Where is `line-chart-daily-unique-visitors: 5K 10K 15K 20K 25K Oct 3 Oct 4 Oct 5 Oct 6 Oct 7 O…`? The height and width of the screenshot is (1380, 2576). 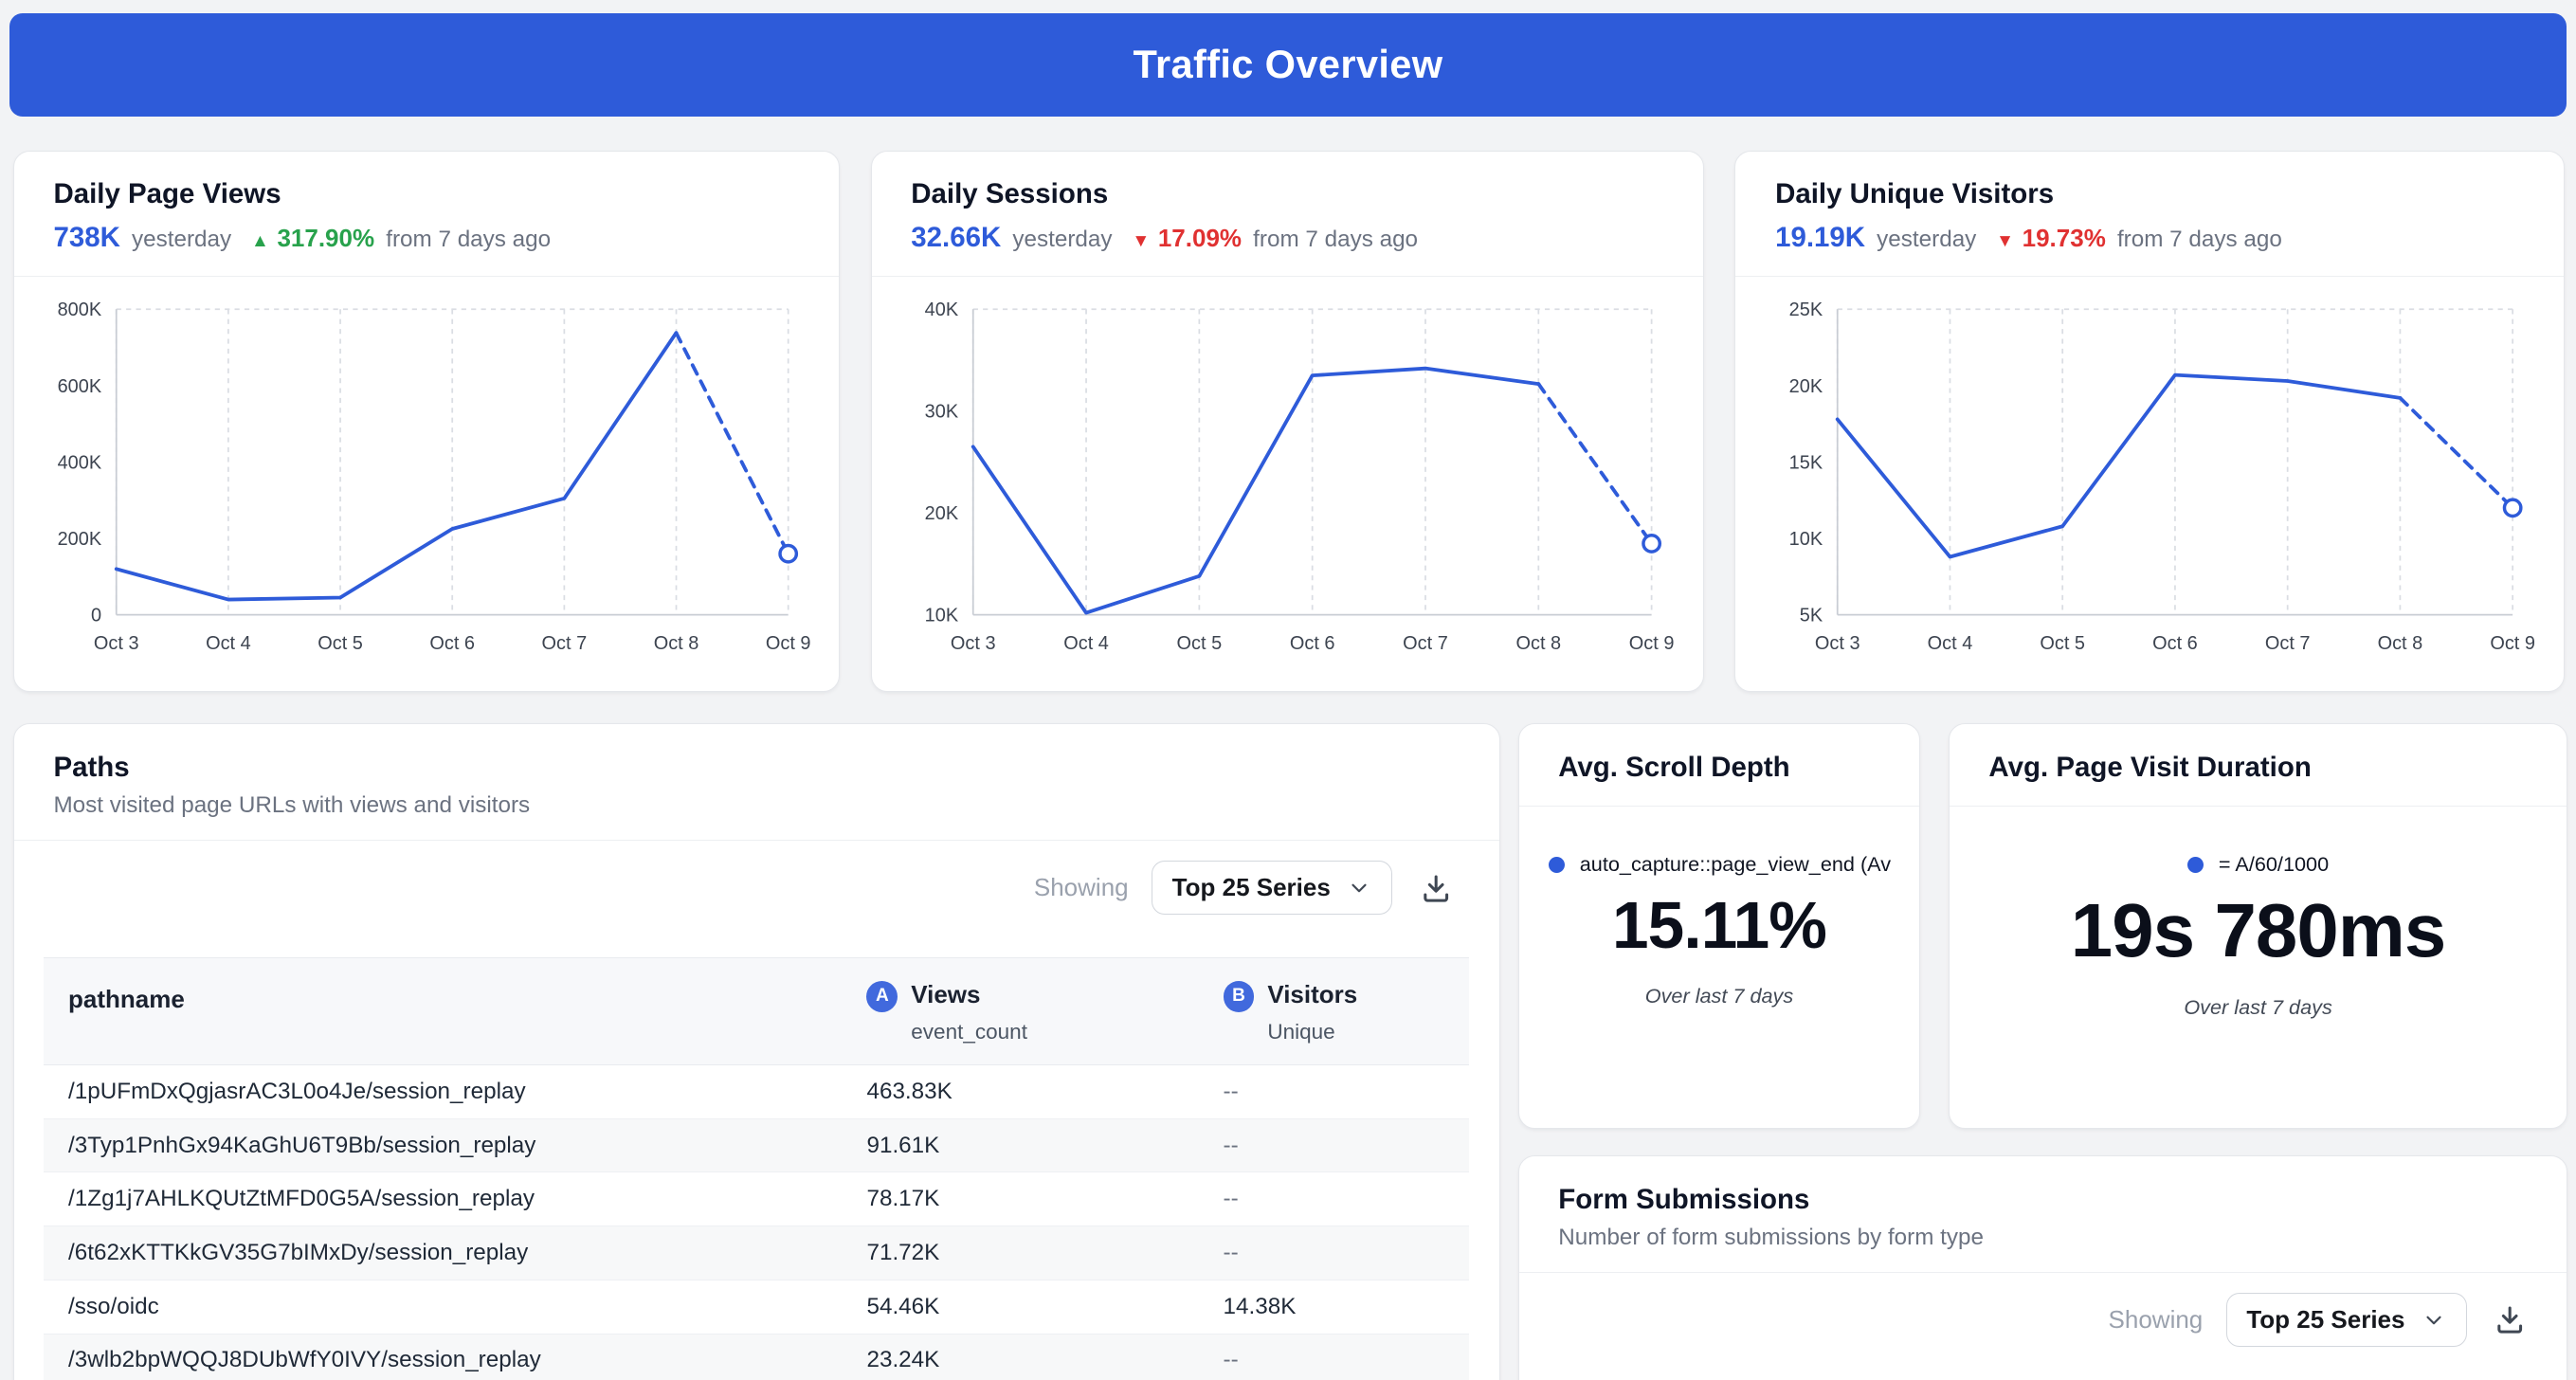 line-chart-daily-unique-visitors: 5K 10K 15K 20K 25K Oct 3 Oct 4 Oct 5 Oct 6 Oct 7 O… is located at coordinates (2162, 477).